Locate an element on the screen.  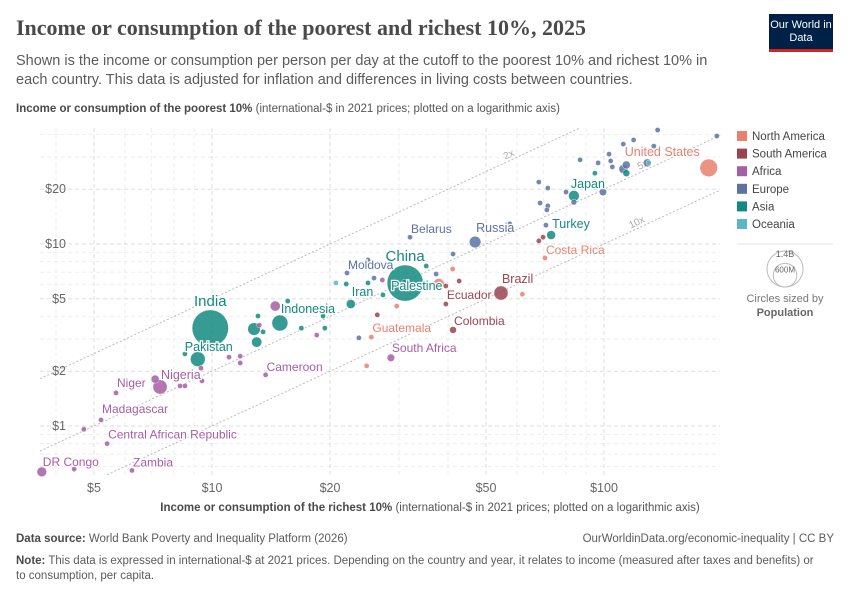
size-legend-circle is located at coordinates (785, 275).